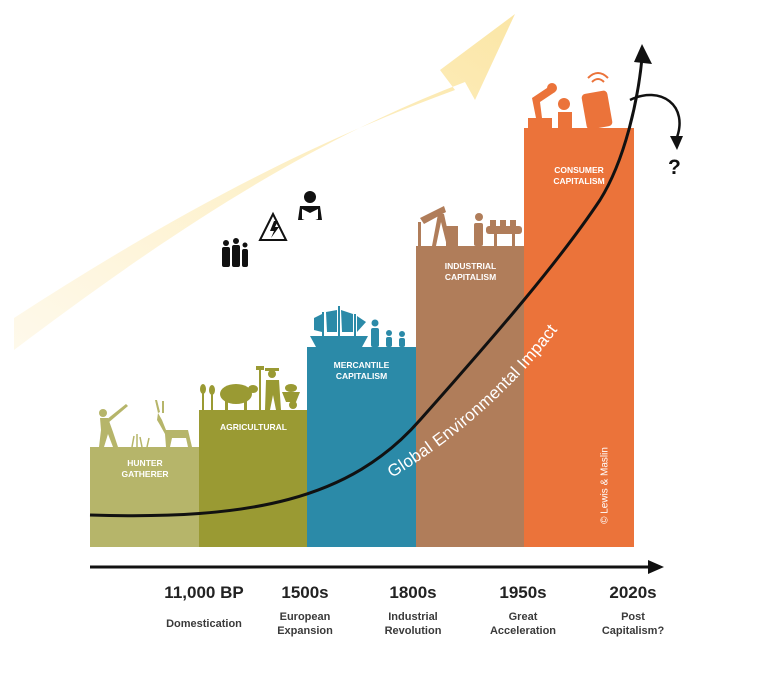 This screenshot has height=676, width=784. Describe the element at coordinates (579, 337) in the screenshot. I see `block-consumer-capitalism` at that location.